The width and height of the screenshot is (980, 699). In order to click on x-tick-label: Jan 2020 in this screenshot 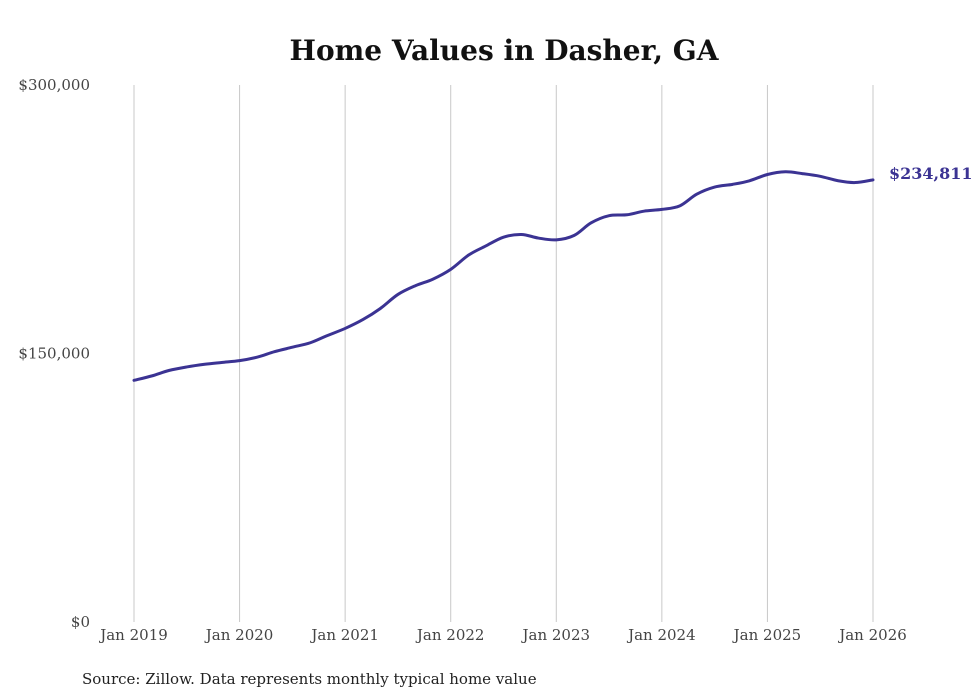, I will do `click(239, 635)`.